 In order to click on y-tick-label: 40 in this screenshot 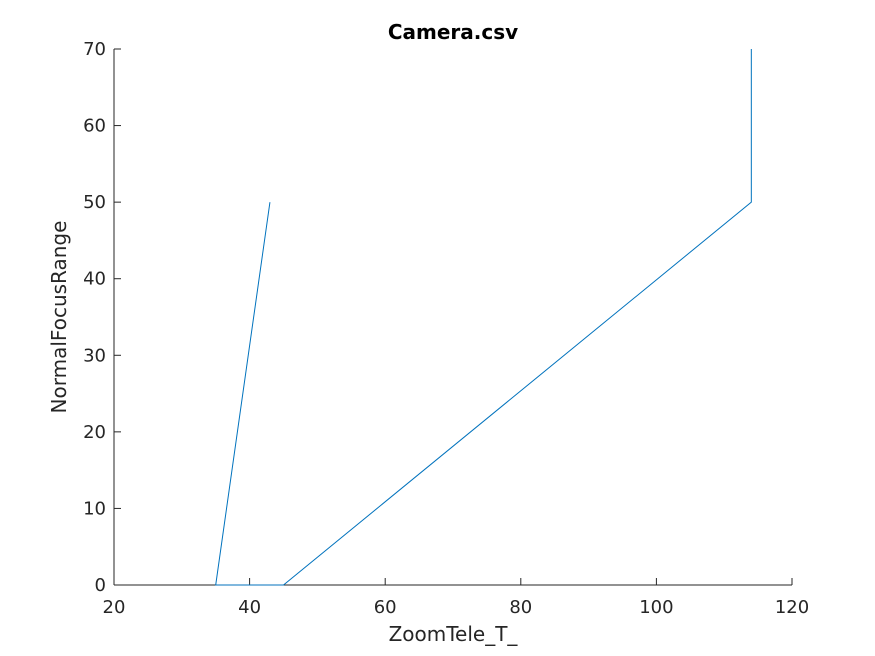, I will do `click(94, 279)`.